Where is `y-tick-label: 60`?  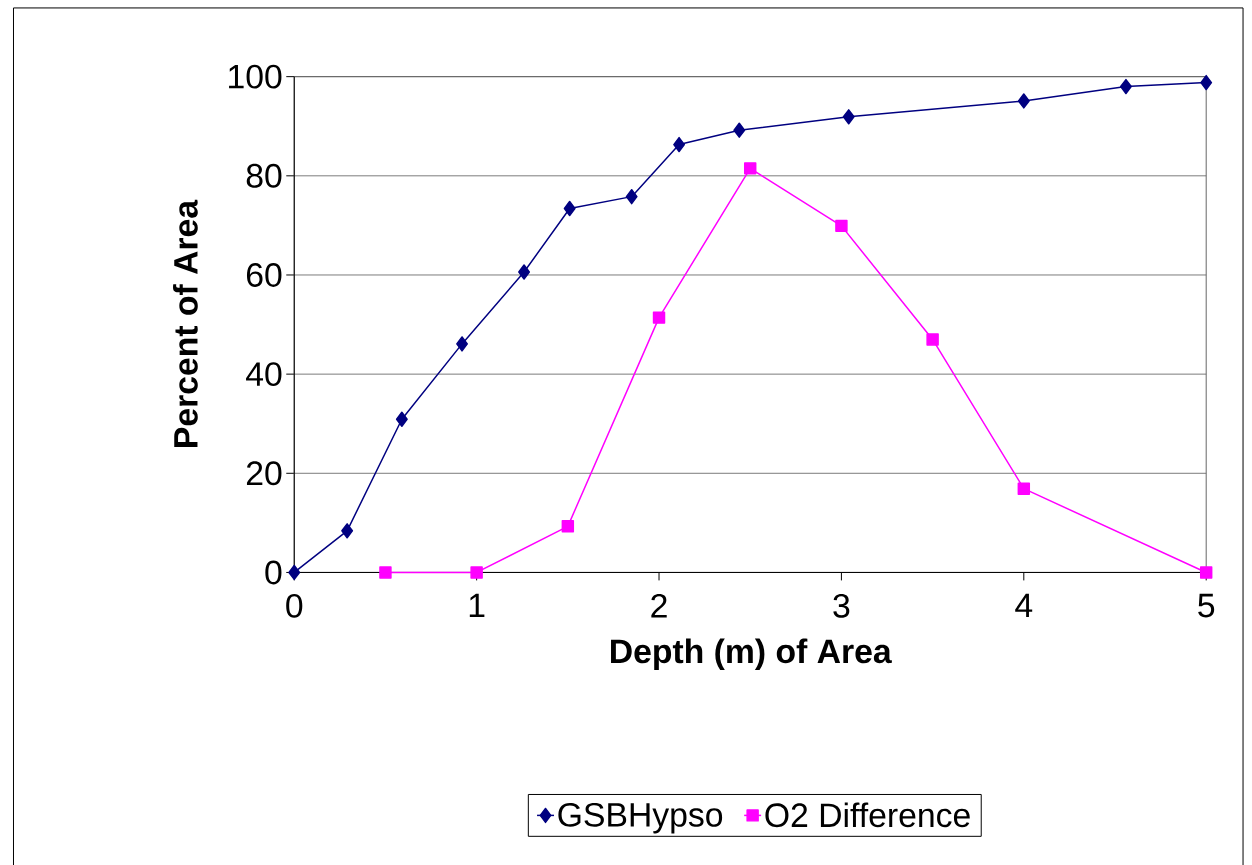 y-tick-label: 60 is located at coordinates (264, 274).